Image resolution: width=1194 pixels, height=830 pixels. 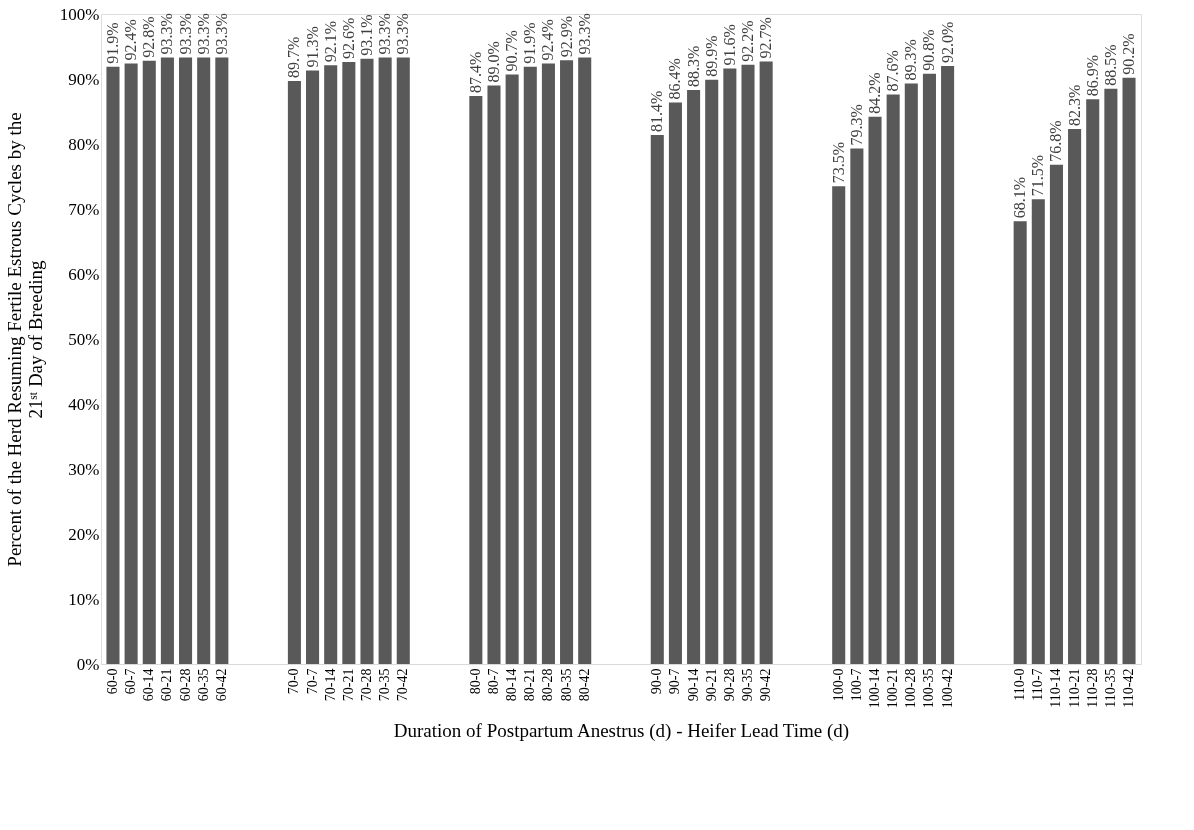 I want to click on x-tick-label: 100-7, so click(x=856, y=685).